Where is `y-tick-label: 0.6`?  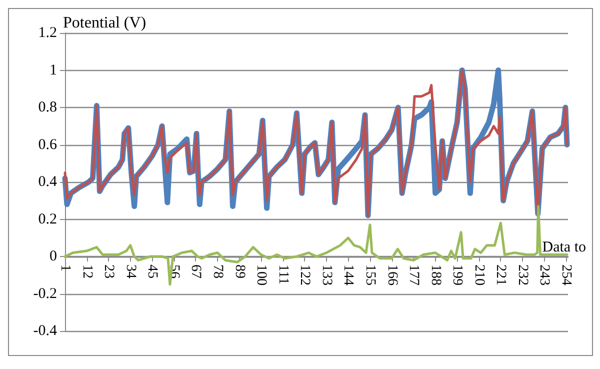
y-tick-label: 0.6 is located at coordinates (48, 144).